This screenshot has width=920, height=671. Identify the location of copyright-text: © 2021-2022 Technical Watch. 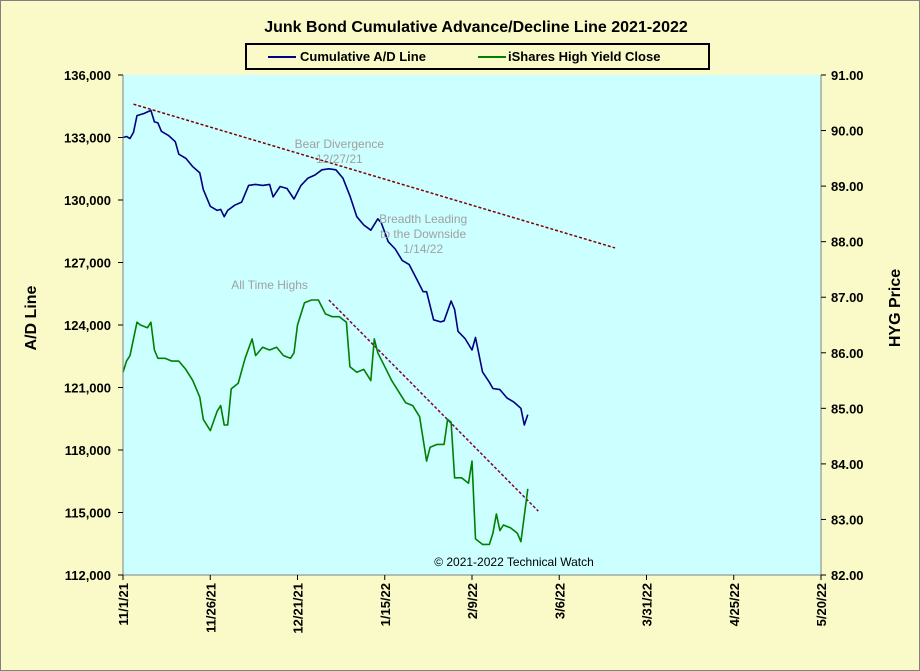
(514, 562).